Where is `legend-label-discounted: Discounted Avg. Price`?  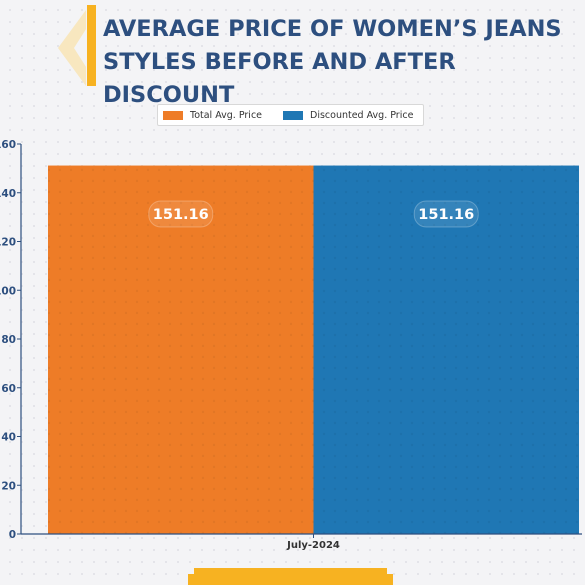
legend-label-discounted: Discounted Avg. Price is located at coordinates (362, 115).